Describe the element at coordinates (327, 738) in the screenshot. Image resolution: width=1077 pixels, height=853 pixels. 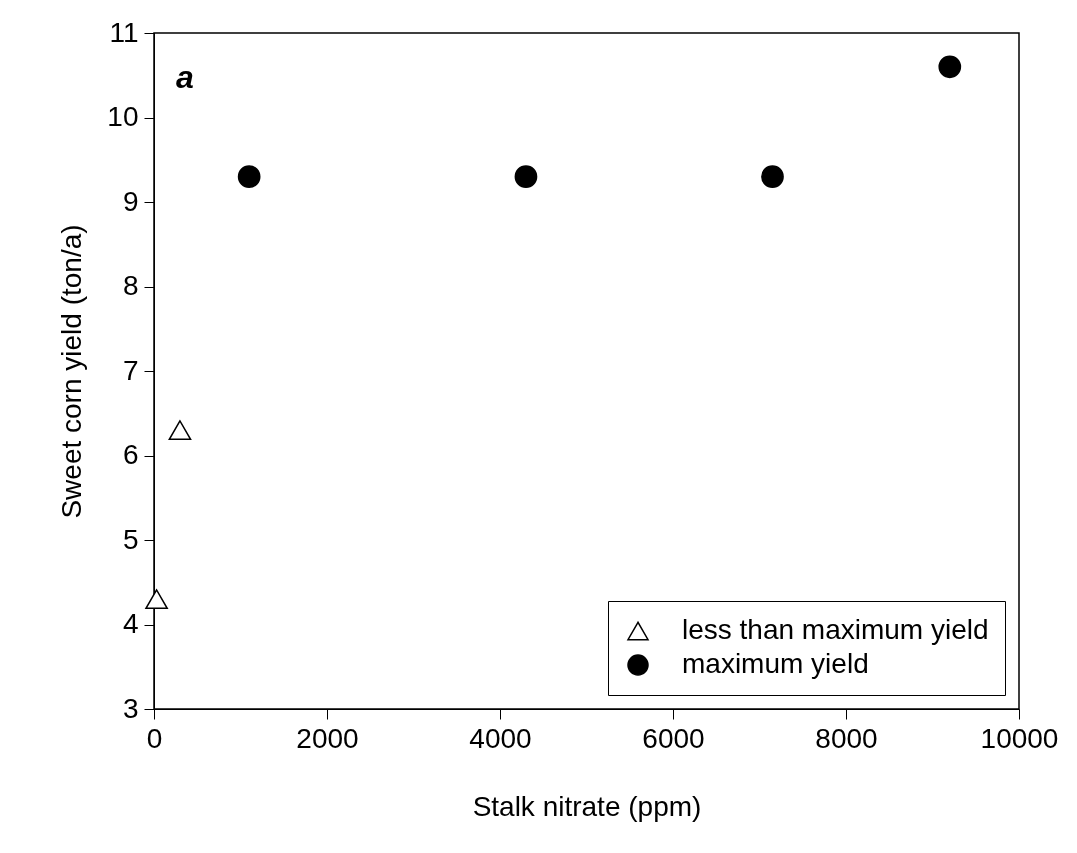
I see `x-tick-label: 2000` at that location.